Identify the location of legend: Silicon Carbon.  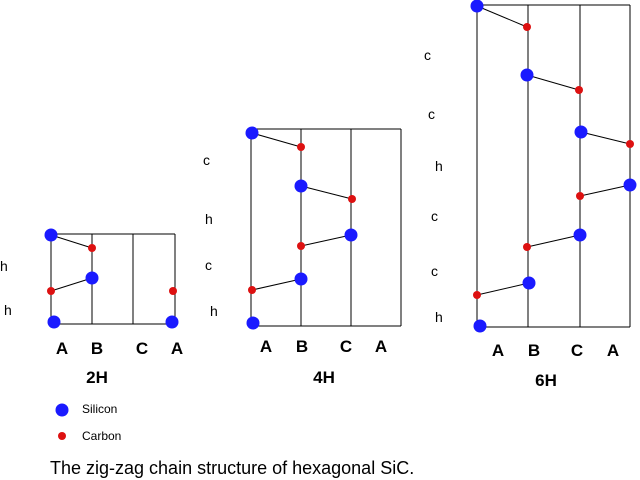
(88, 422).